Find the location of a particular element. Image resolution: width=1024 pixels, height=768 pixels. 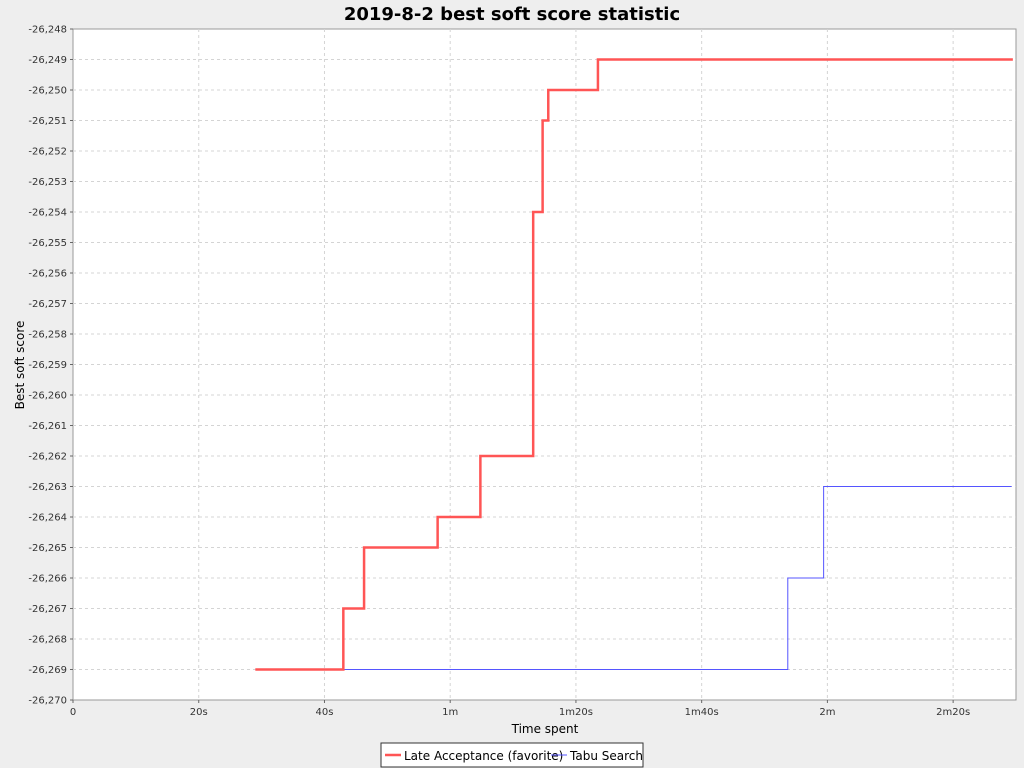

x-tick-label: 1m is located at coordinates (450, 712).